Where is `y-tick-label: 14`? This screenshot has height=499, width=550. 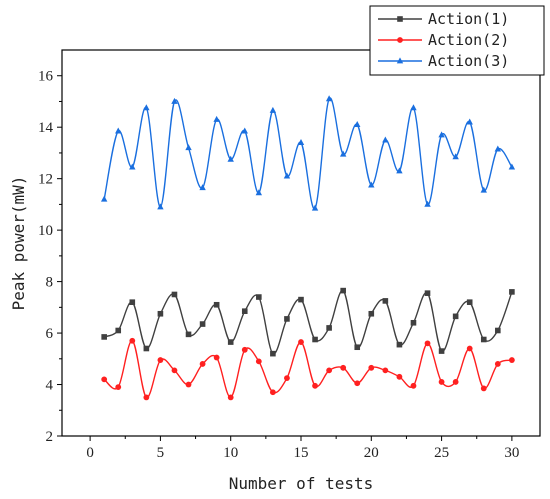 y-tick-label: 14 is located at coordinates (46, 128).